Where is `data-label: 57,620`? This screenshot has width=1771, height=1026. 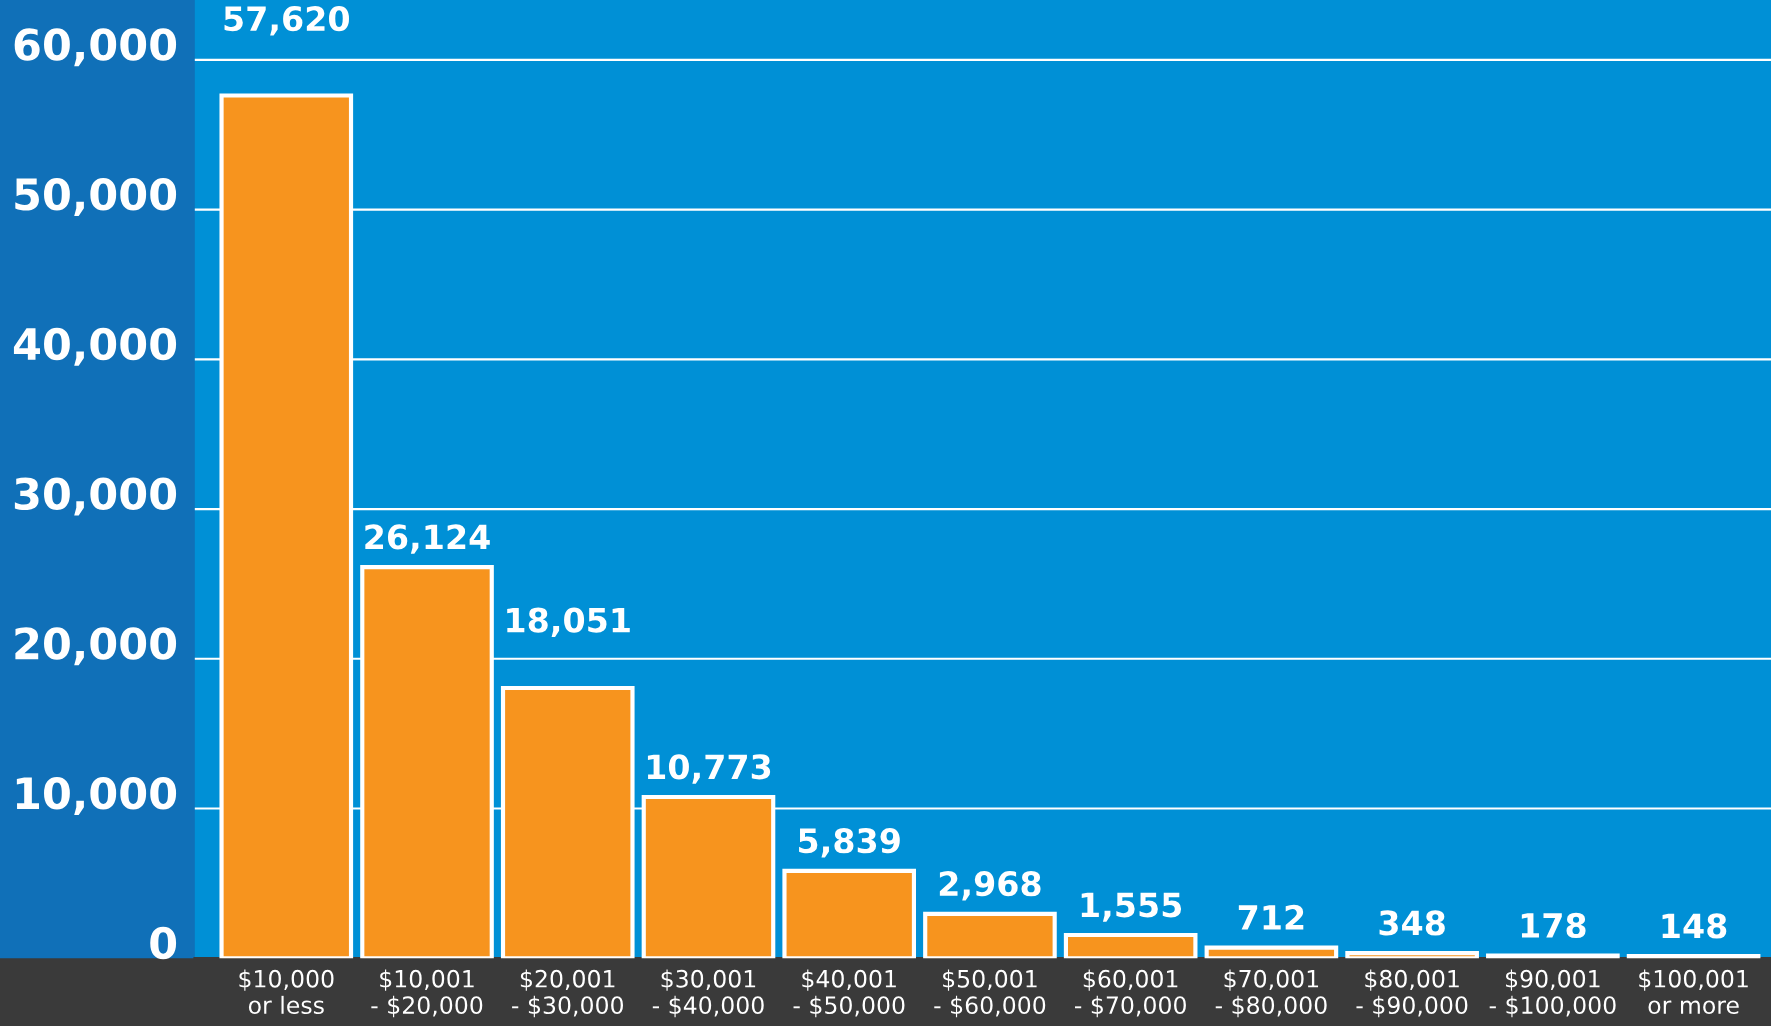 data-label: 57,620 is located at coordinates (287, 21).